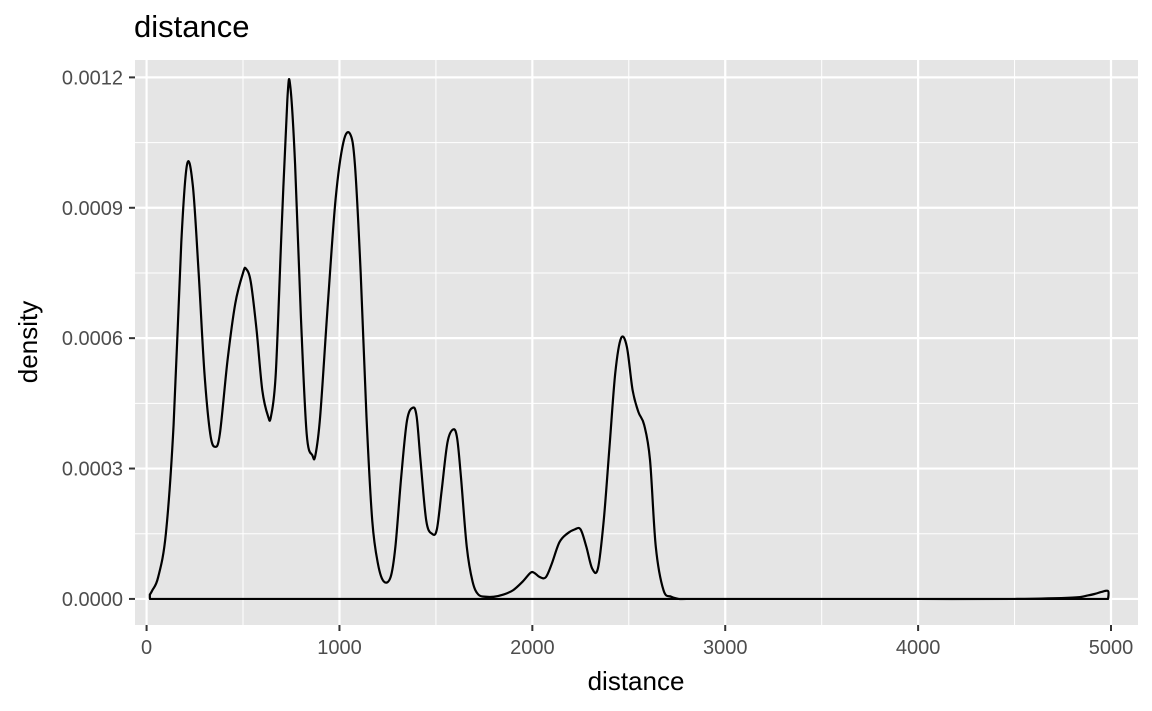  What do you see at coordinates (636, 681) in the screenshot?
I see `x-axis-title: distance` at bounding box center [636, 681].